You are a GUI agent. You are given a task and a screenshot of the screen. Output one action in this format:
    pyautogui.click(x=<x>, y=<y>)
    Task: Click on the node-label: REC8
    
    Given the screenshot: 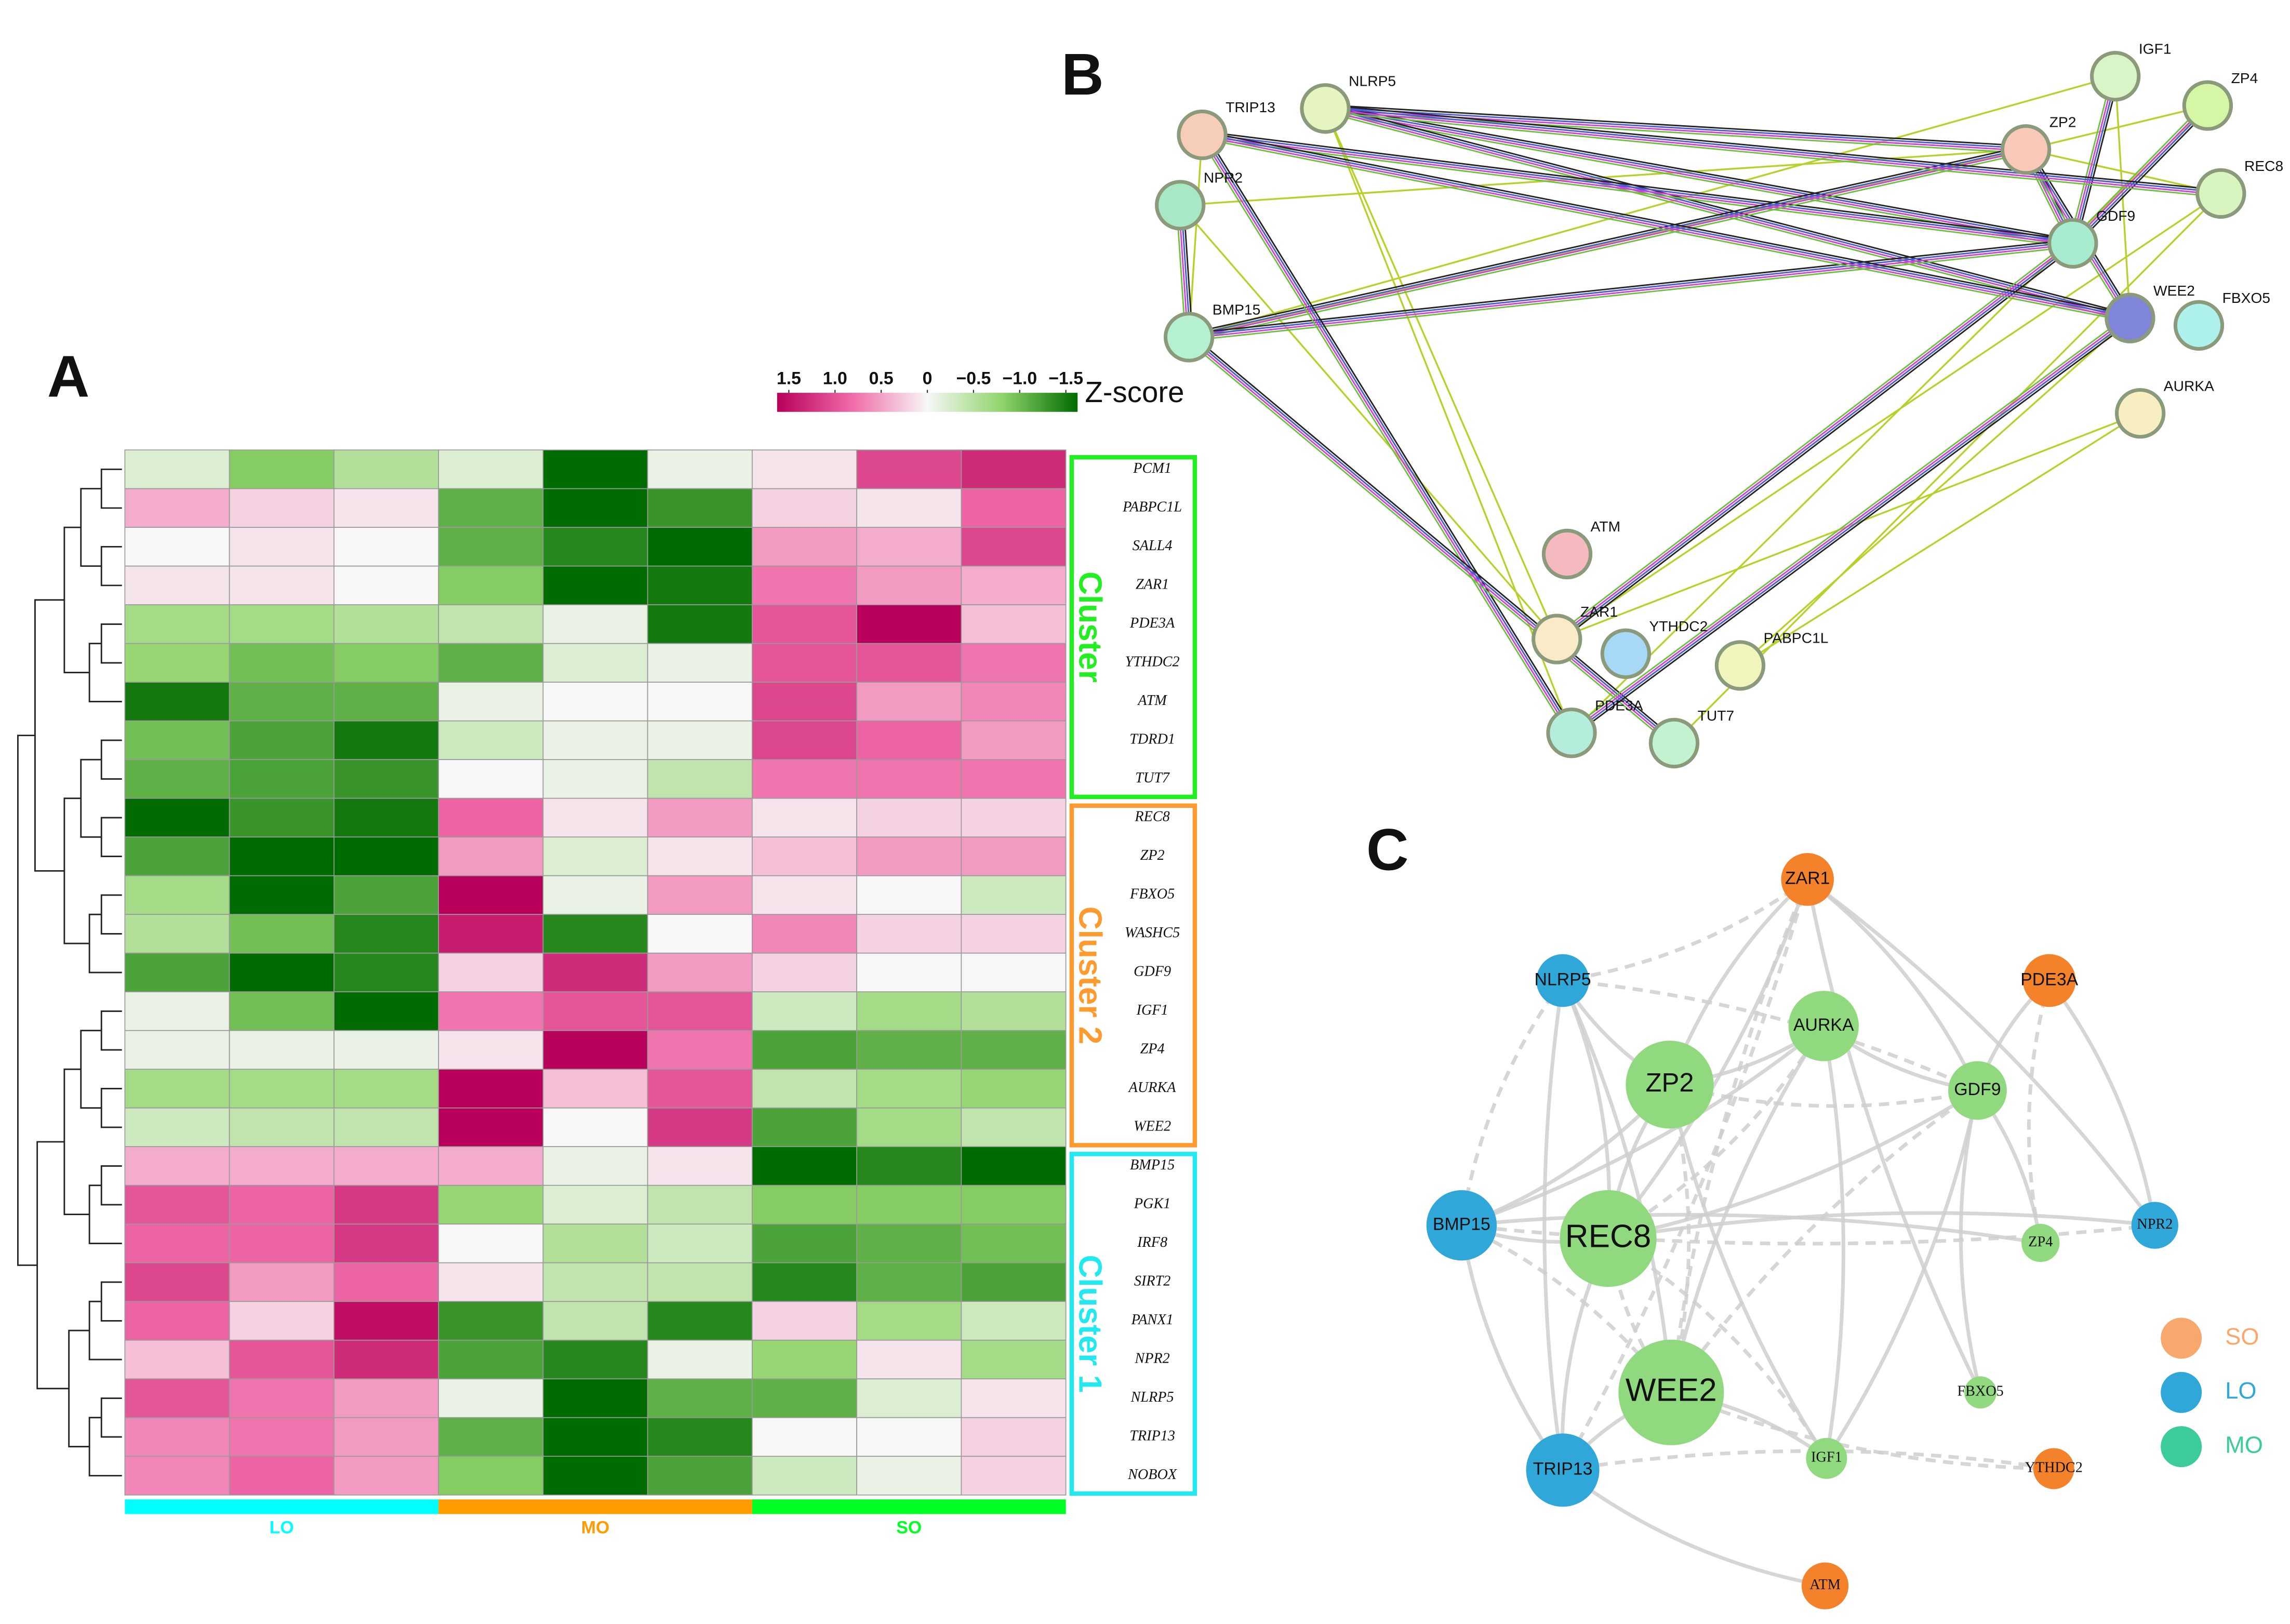 What is the action you would take?
    pyautogui.click(x=1609, y=1236)
    